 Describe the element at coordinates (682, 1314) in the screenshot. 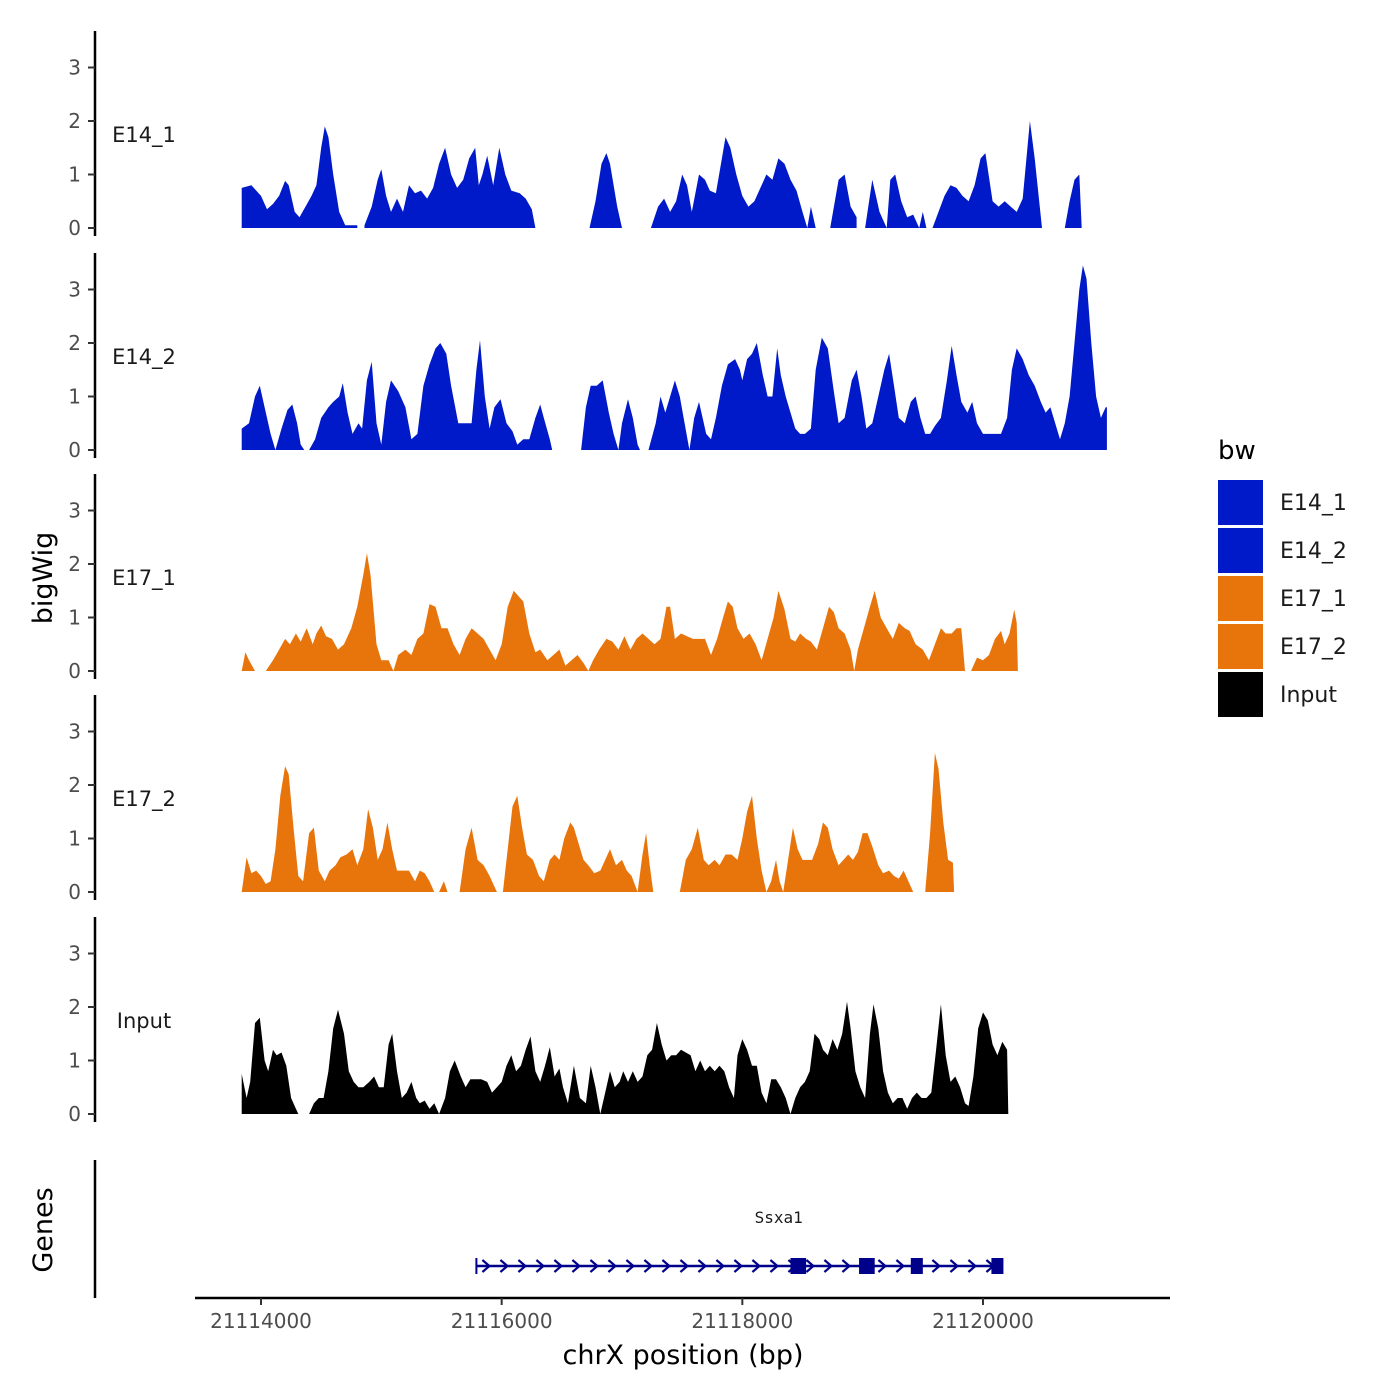

I see `x-axis: 21114000 21116000 21118000 21120000` at that location.